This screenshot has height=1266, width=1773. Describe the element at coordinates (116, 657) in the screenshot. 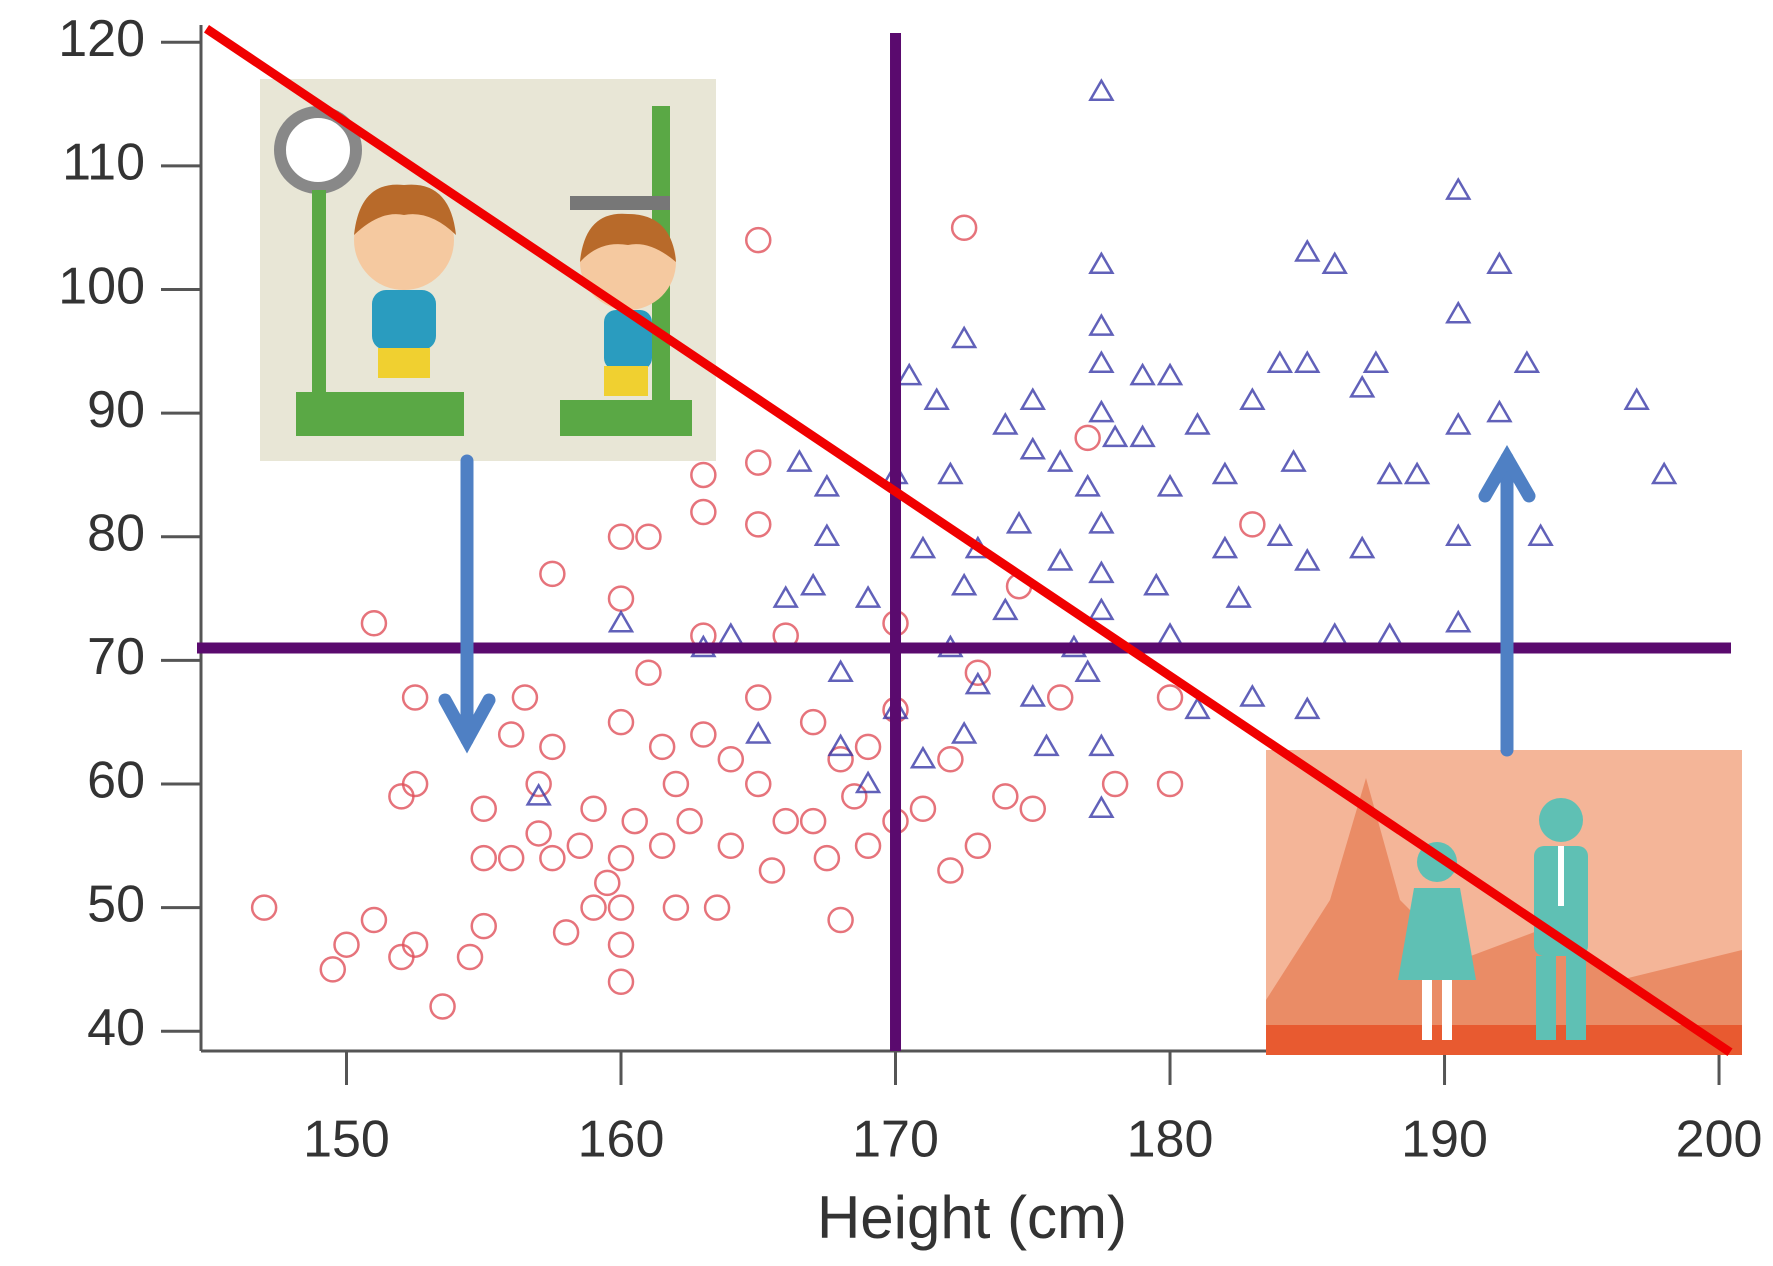

I see `y-tick-label: 70` at that location.